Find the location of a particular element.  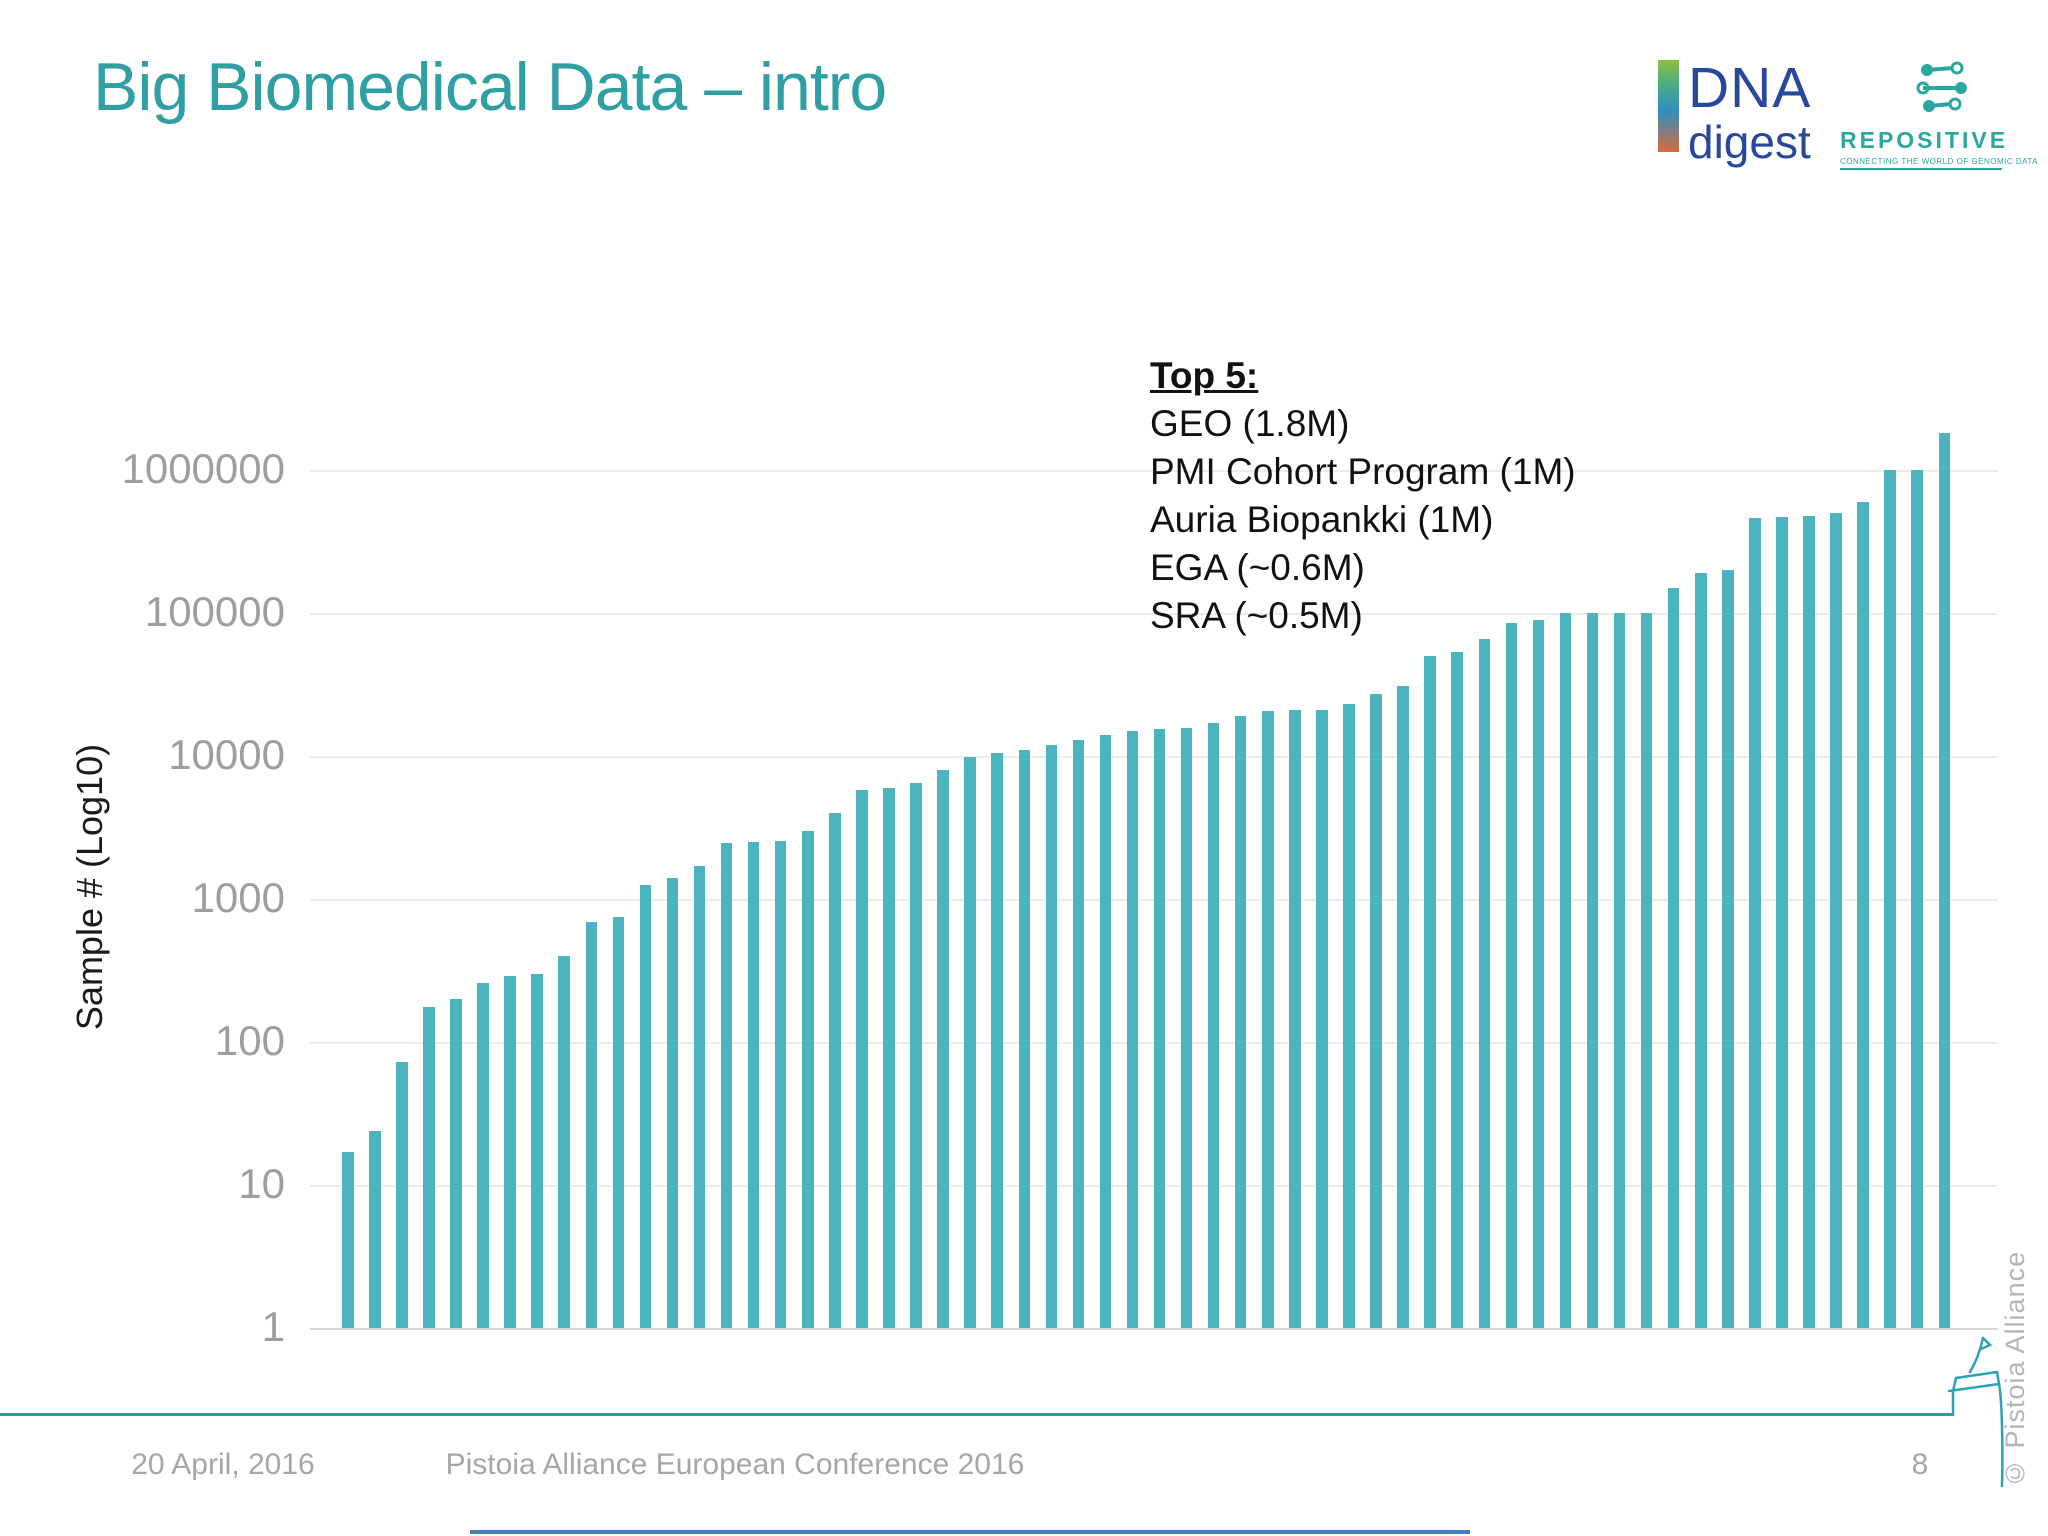

dna-digest-line1: DNA is located at coordinates (1750, 88).